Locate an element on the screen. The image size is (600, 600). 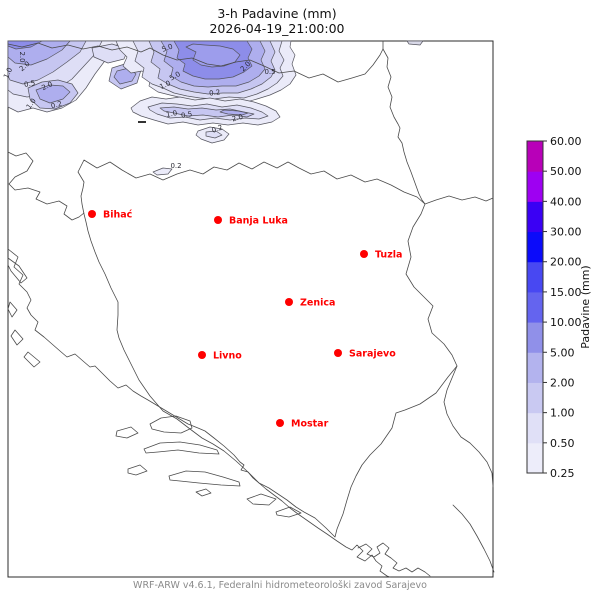
colorbar-tick-label: 20.00 is located at coordinates (566, 262).